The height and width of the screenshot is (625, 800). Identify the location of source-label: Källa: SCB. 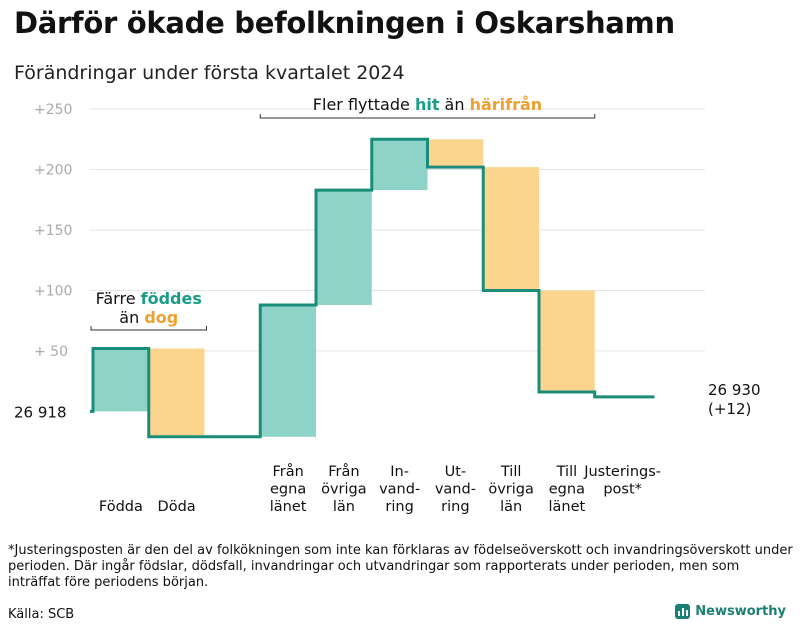
(41, 614).